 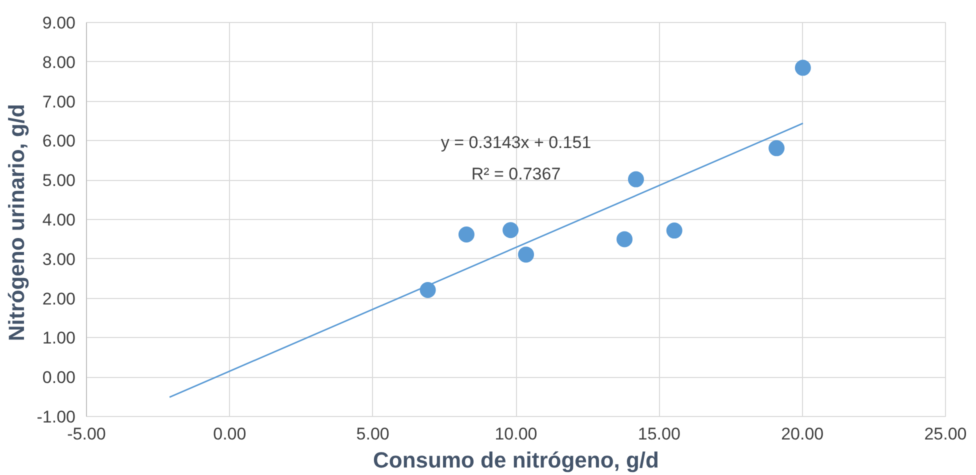 What do you see at coordinates (86, 434) in the screenshot?
I see `x-tick-label: -5.00` at bounding box center [86, 434].